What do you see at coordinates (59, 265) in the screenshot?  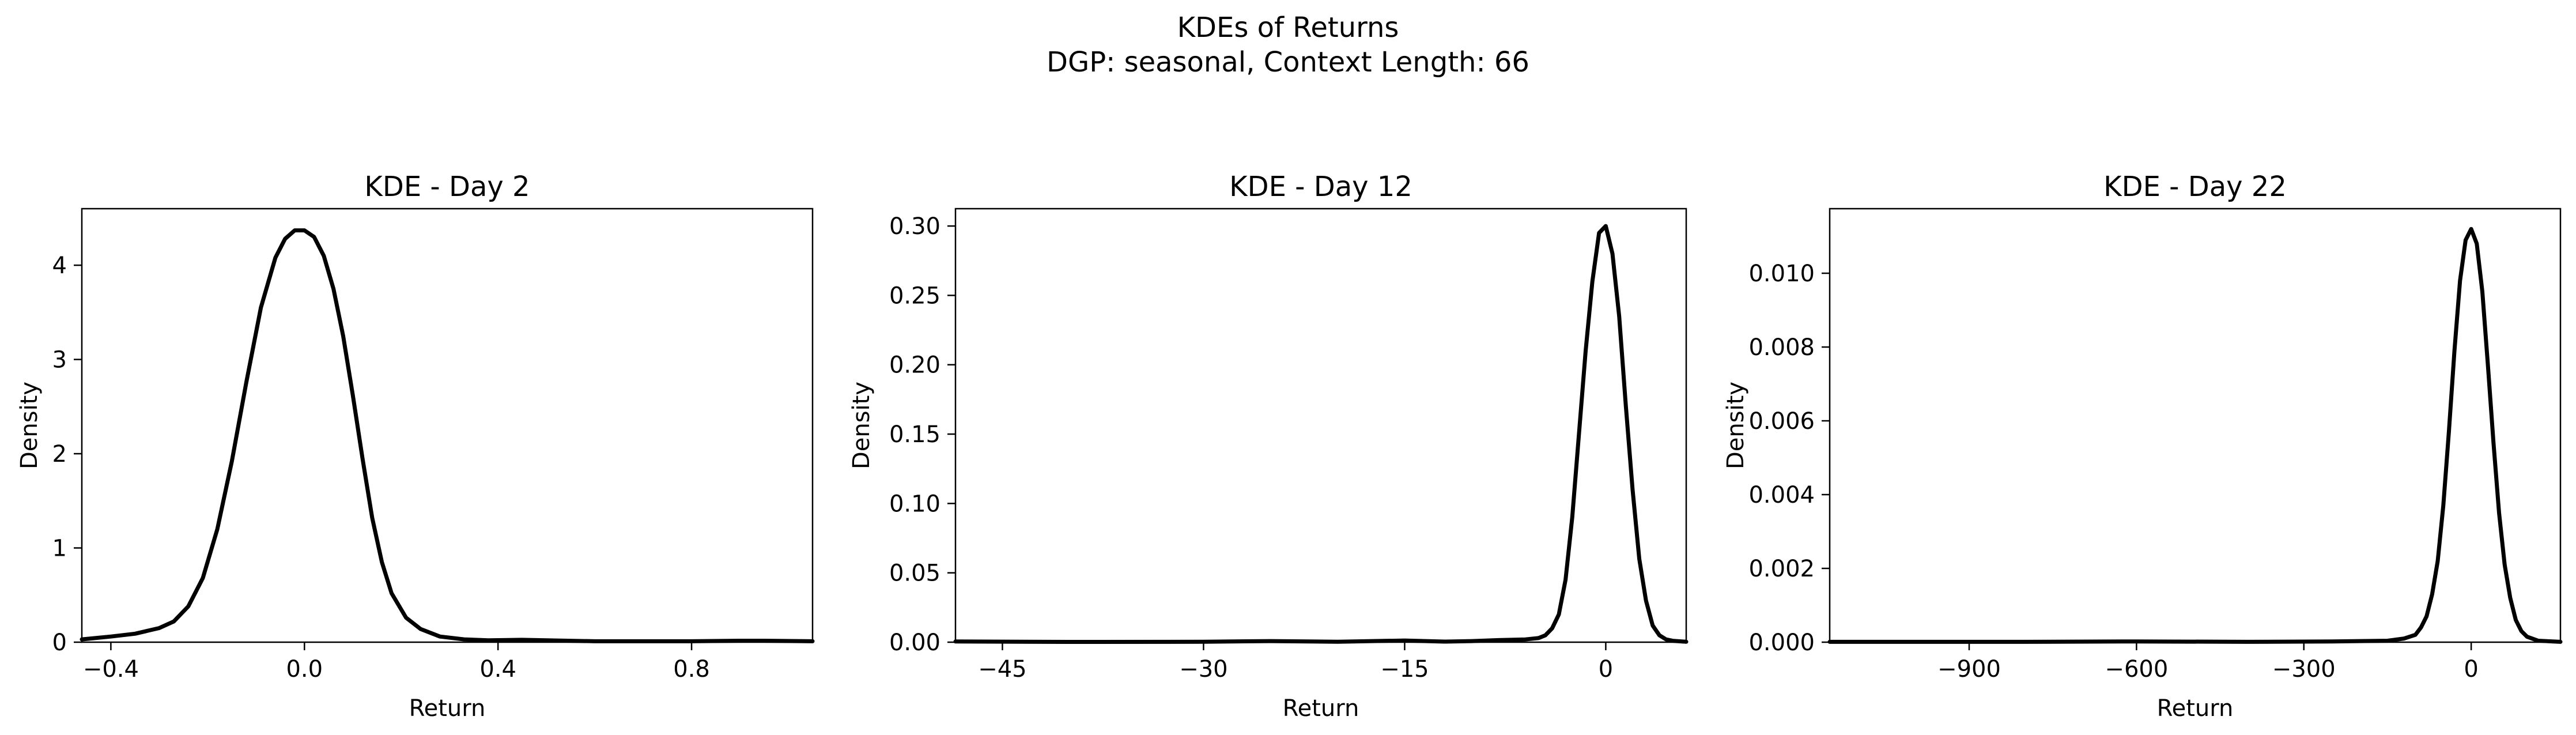 I see `y-tick-label: 4` at bounding box center [59, 265].